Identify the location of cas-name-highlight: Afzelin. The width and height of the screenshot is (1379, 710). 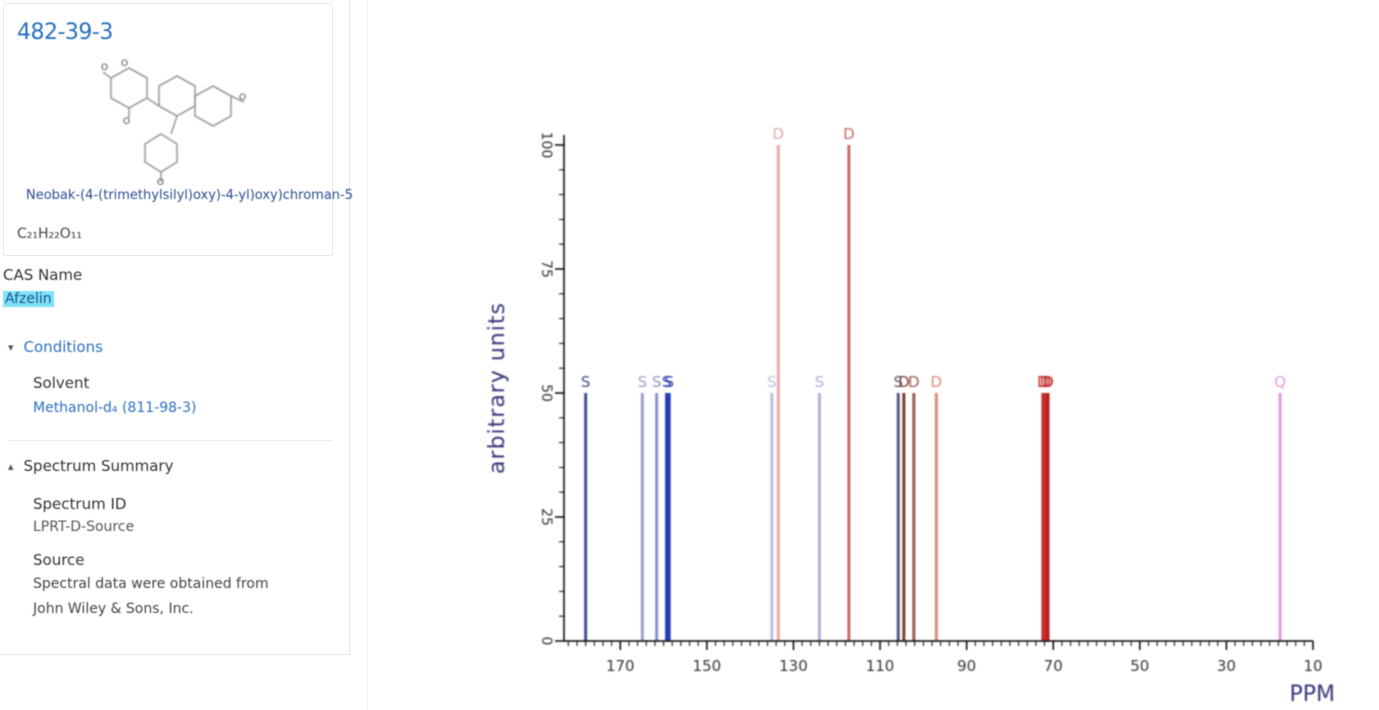
(28, 299).